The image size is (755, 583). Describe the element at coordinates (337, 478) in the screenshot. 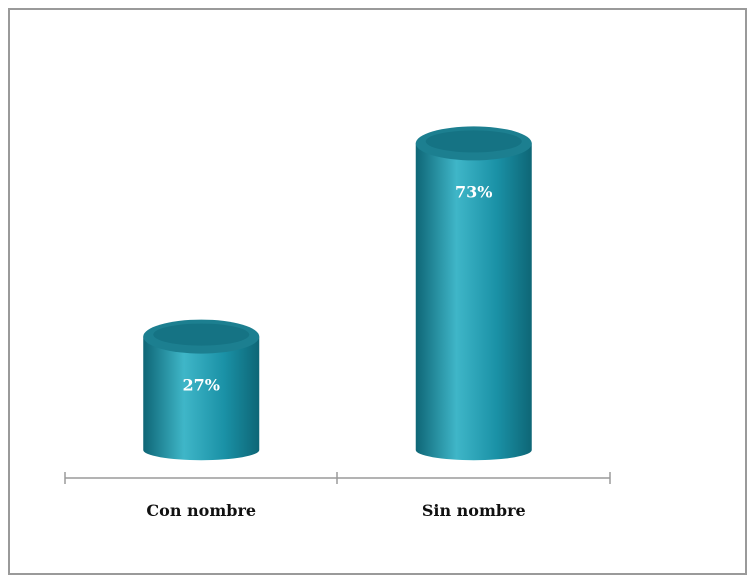

I see `x-axis` at that location.